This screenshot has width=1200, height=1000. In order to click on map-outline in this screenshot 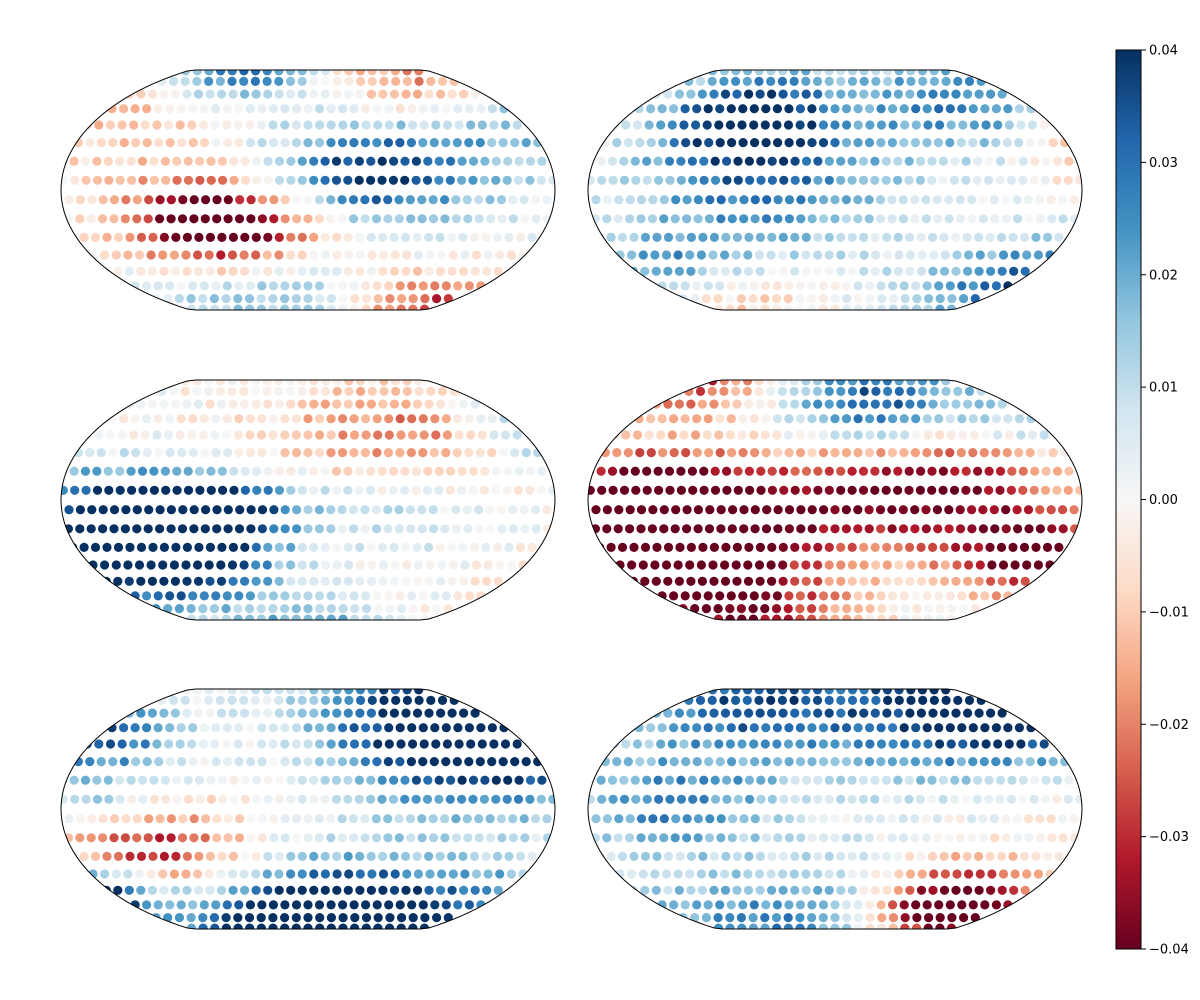, I will do `click(308, 190)`.